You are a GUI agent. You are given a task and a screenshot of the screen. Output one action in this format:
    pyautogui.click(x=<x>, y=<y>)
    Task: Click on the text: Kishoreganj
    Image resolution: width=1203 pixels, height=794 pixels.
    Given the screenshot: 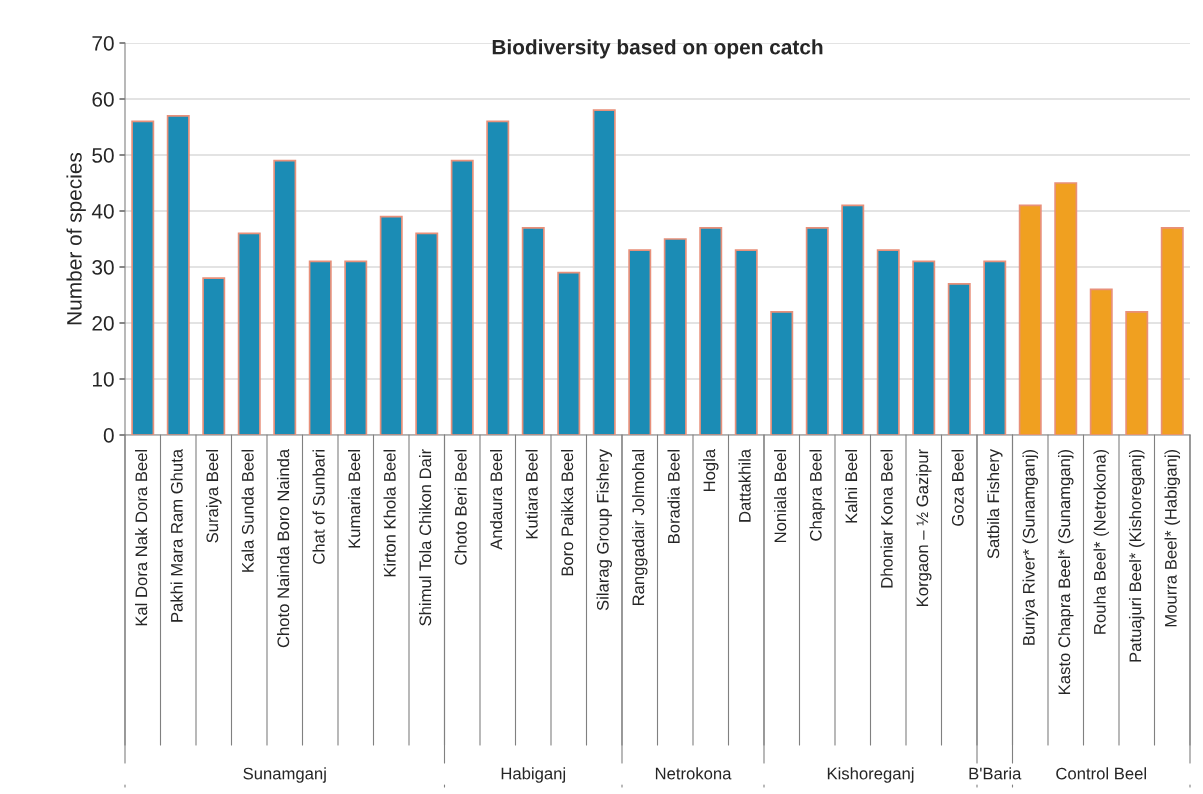 What is the action you would take?
    pyautogui.click(x=870, y=775)
    